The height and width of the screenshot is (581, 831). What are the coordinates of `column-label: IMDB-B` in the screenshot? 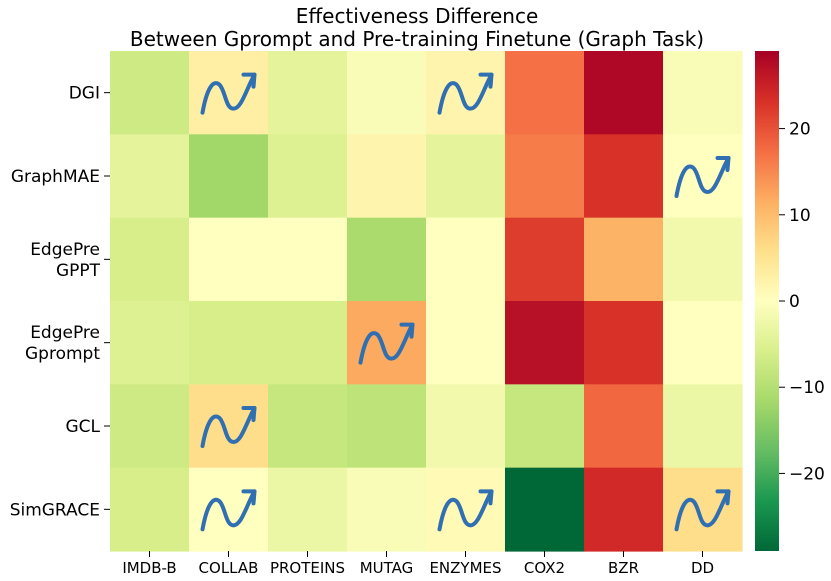 It's located at (149, 568).